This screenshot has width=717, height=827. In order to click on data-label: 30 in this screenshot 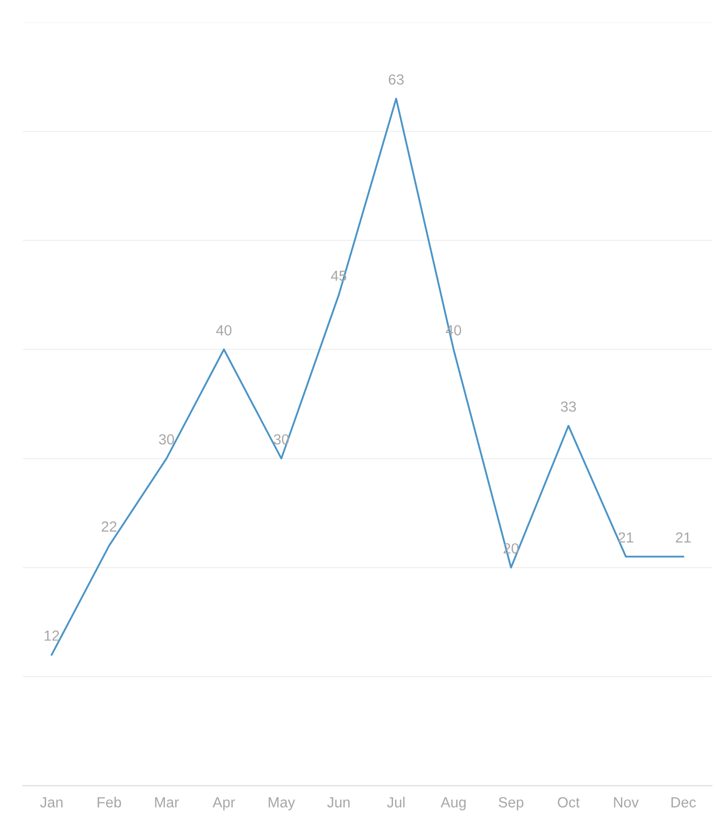, I will do `click(166, 439)`.